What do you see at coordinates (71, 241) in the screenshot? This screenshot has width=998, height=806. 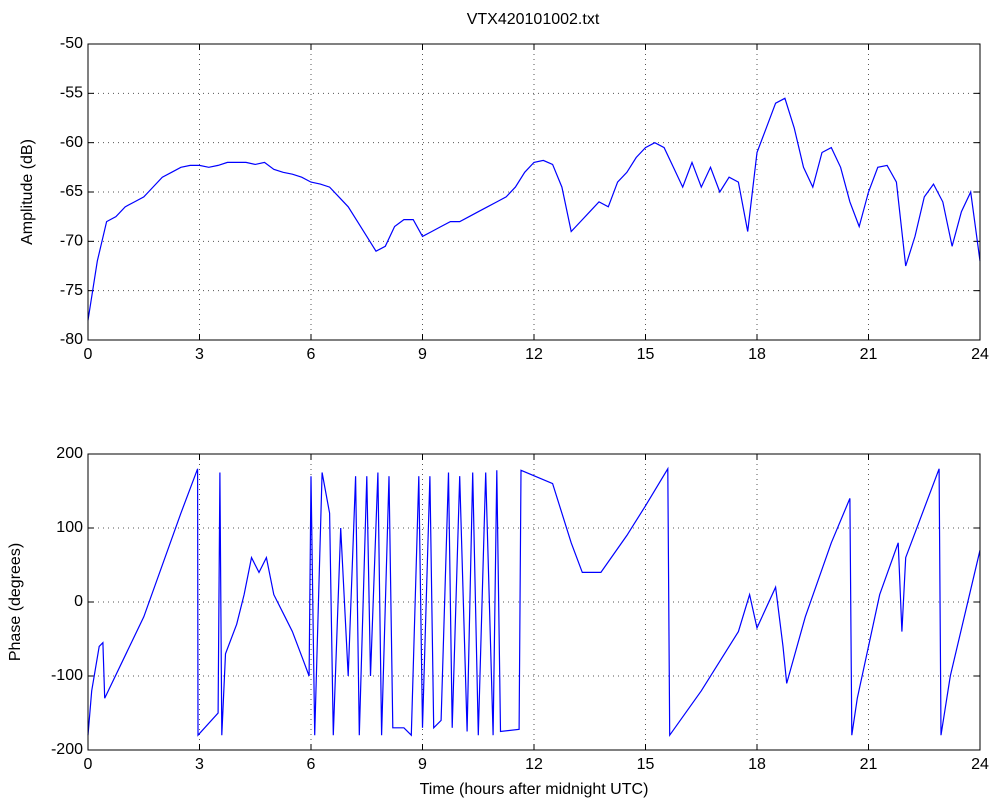 I see `y-tick-label: -70` at bounding box center [71, 241].